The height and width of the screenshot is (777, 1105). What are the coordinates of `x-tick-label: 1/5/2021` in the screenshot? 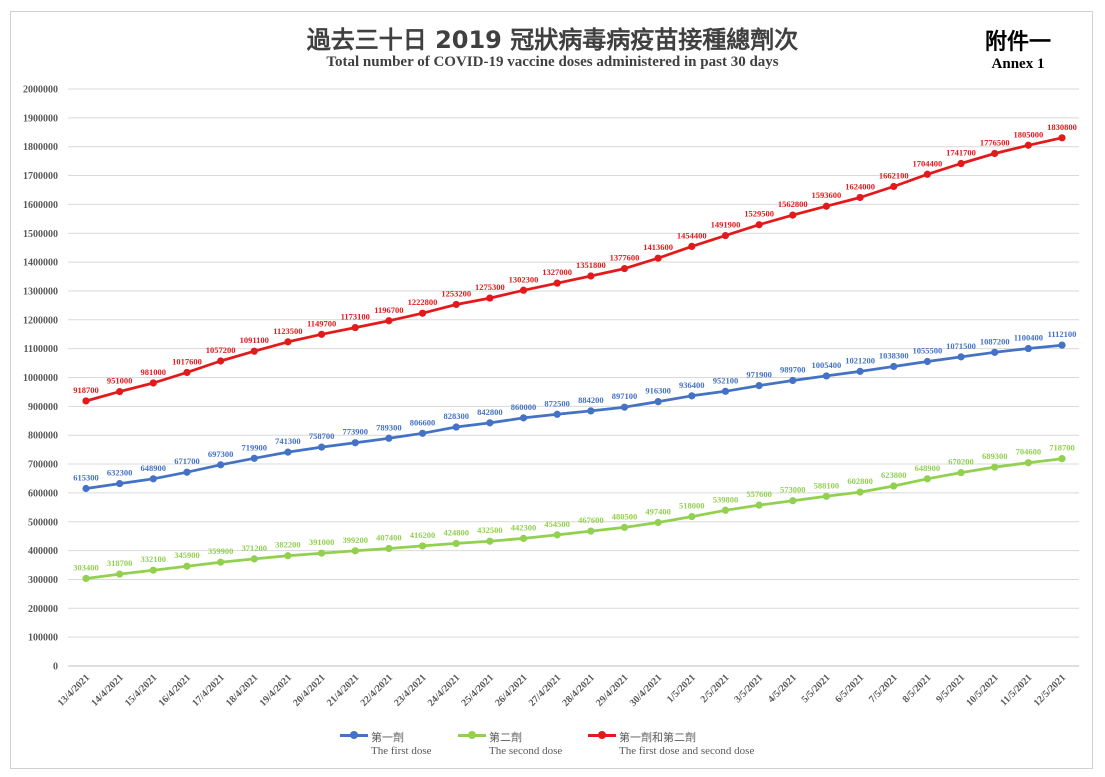 It's located at (681, 688).